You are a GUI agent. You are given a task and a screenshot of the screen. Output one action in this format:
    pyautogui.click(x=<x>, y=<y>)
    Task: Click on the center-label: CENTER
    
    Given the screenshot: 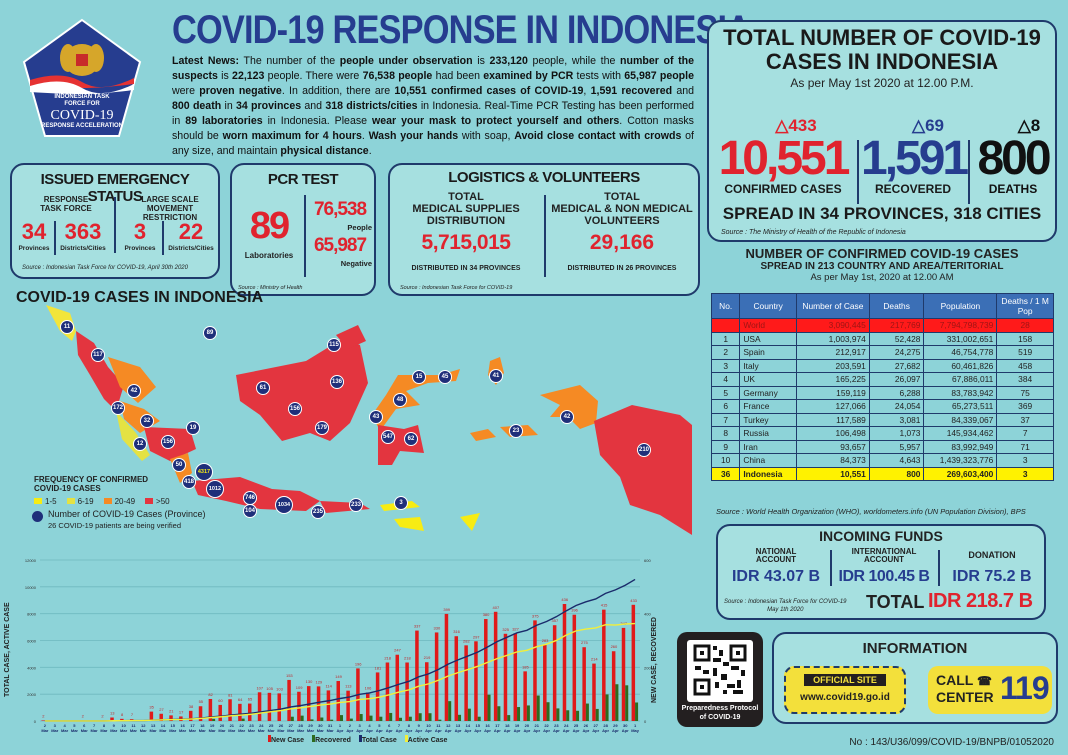 What is the action you would take?
    pyautogui.click(x=965, y=697)
    